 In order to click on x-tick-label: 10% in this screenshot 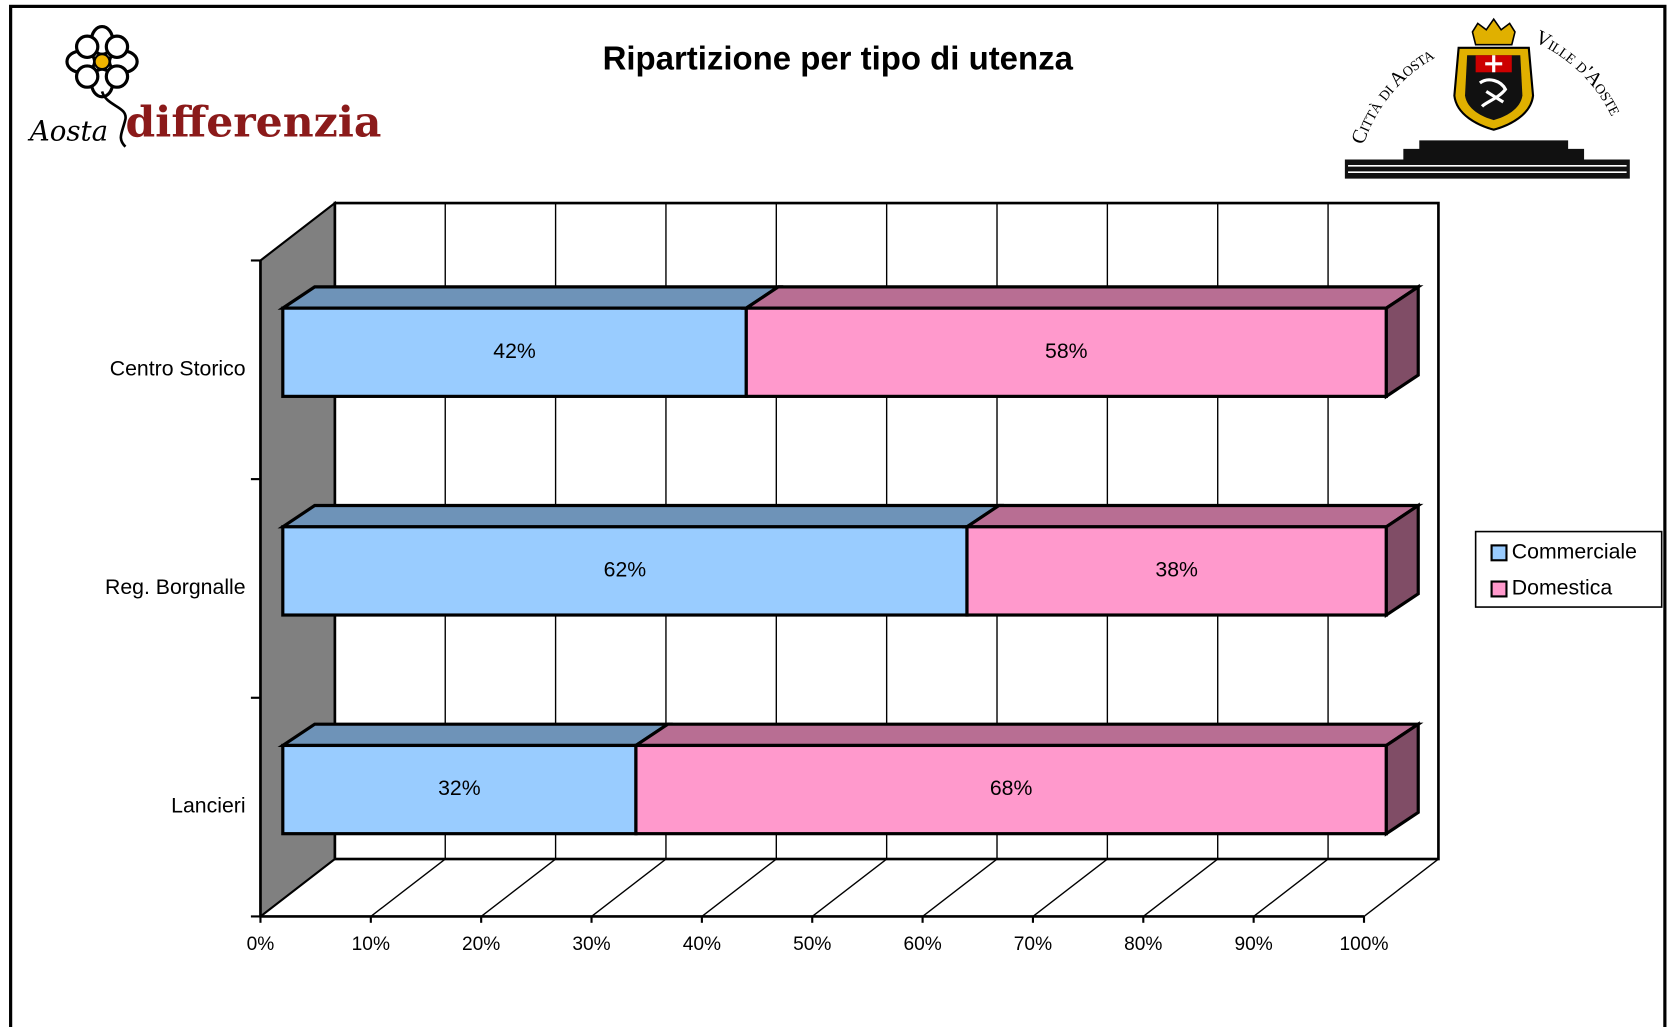, I will do `click(371, 944)`.